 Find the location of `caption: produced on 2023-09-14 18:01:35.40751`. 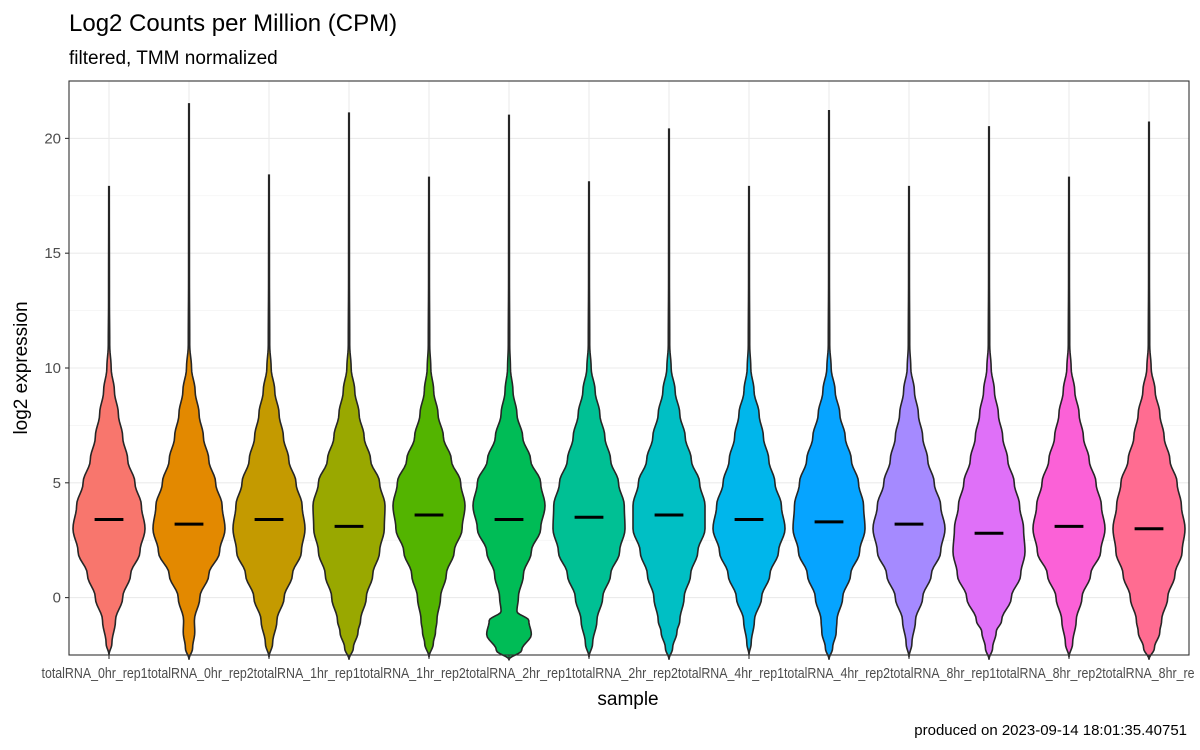

caption: produced on 2023-09-14 18:01:35.40751 is located at coordinates (1050, 730).